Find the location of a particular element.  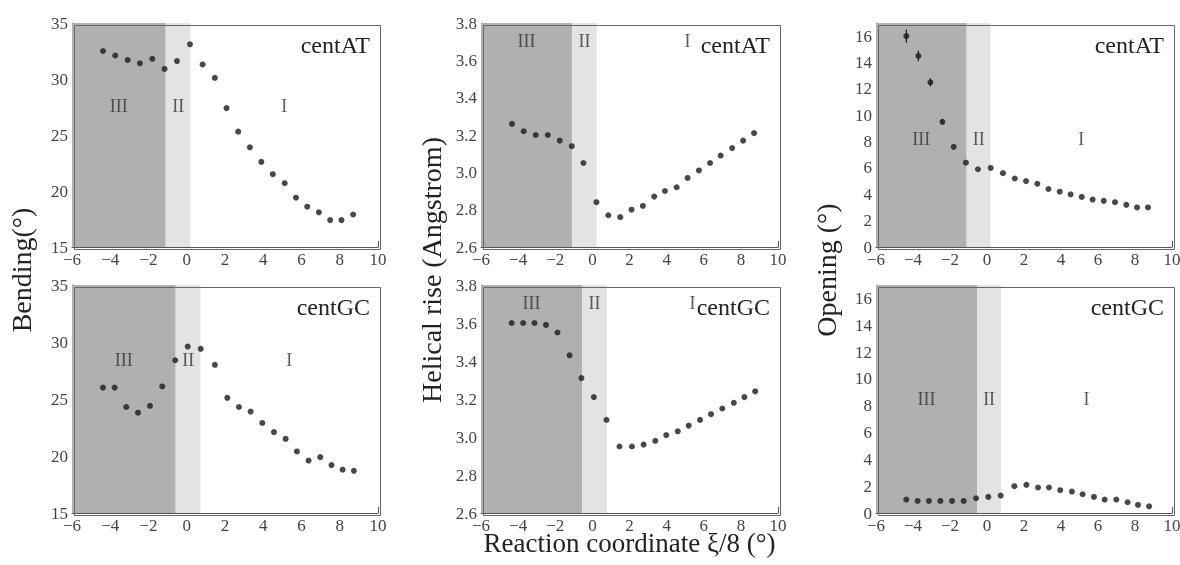

y-tick-label: 2.8 is located at coordinates (466, 475).